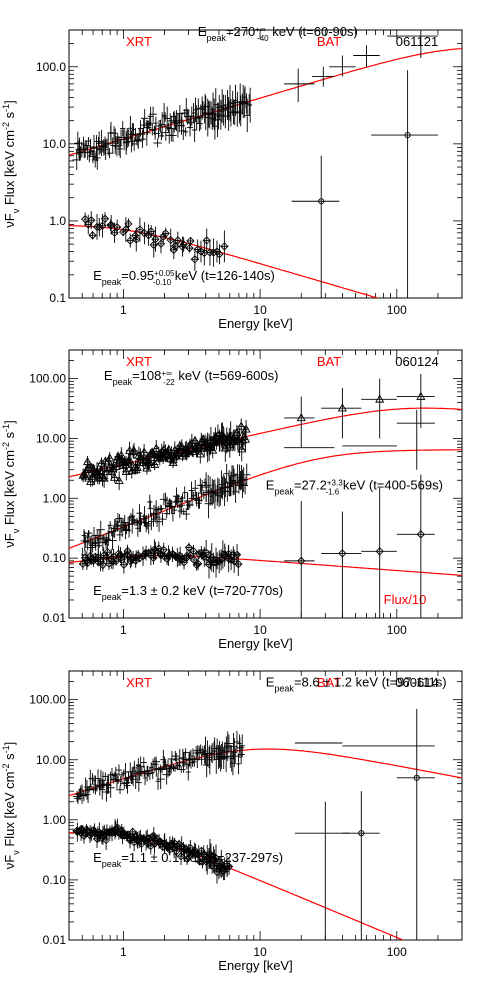 This screenshot has height=988, width=485. What do you see at coordinates (416, 682) in the screenshot?
I see `grb-id-label: 060614` at bounding box center [416, 682].